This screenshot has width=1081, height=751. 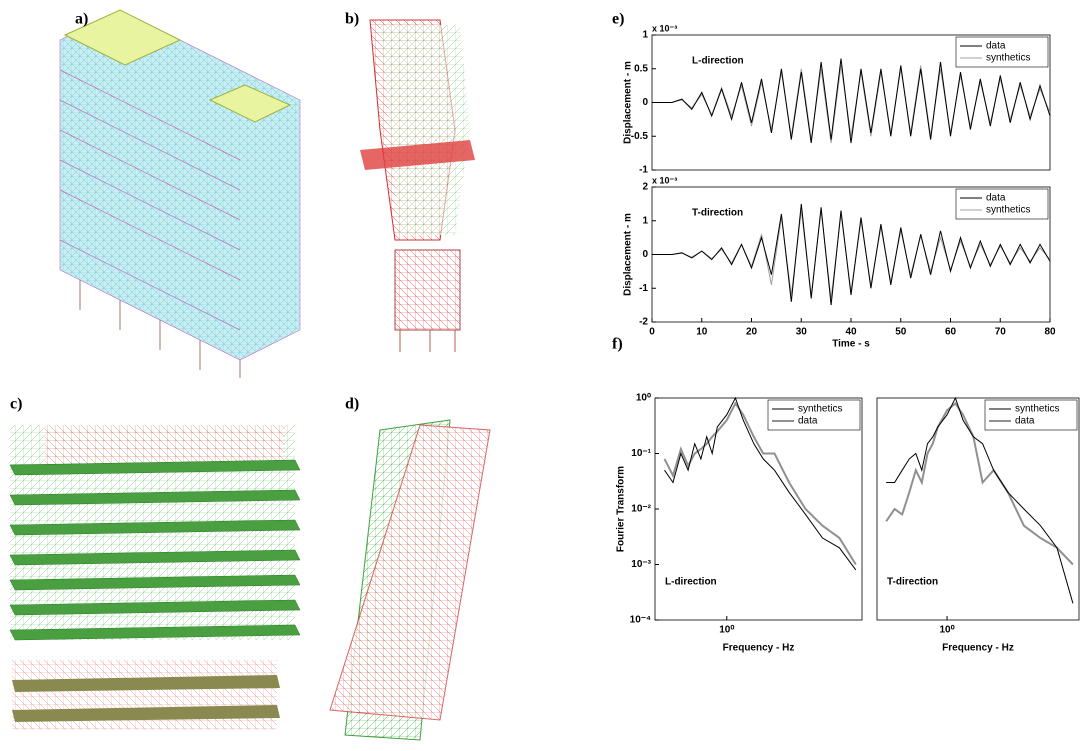 I want to click on panel-label: a), so click(x=81, y=19).